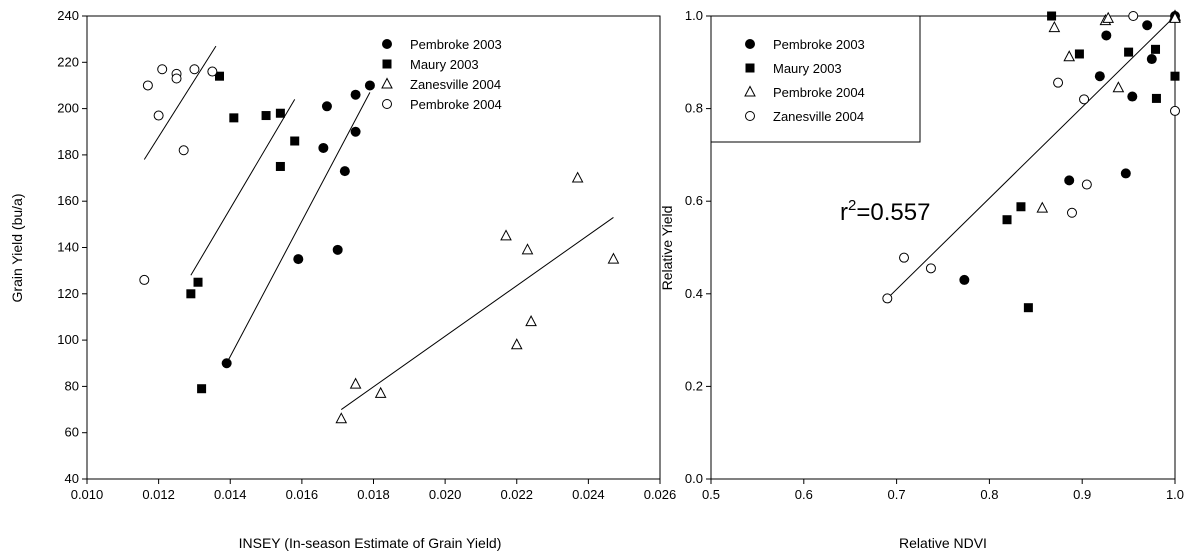 The image size is (1189, 556). I want to click on y-tick-label: 0.6, so click(694, 200).